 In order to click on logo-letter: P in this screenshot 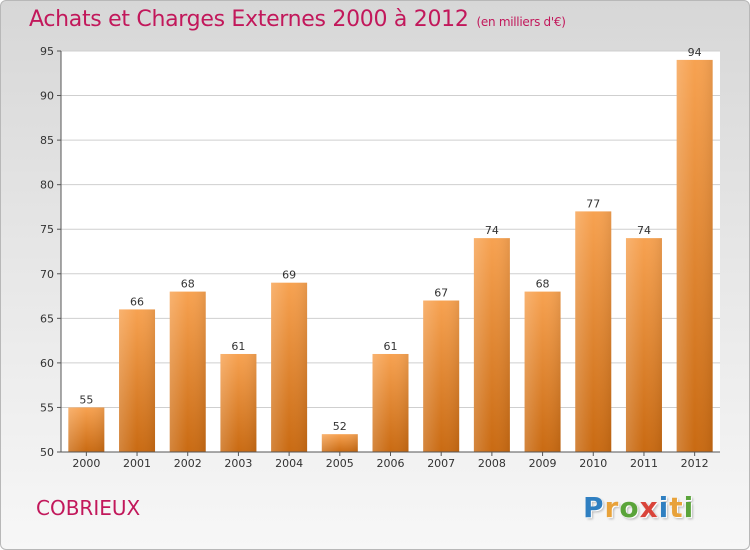, I will do `click(594, 507)`.